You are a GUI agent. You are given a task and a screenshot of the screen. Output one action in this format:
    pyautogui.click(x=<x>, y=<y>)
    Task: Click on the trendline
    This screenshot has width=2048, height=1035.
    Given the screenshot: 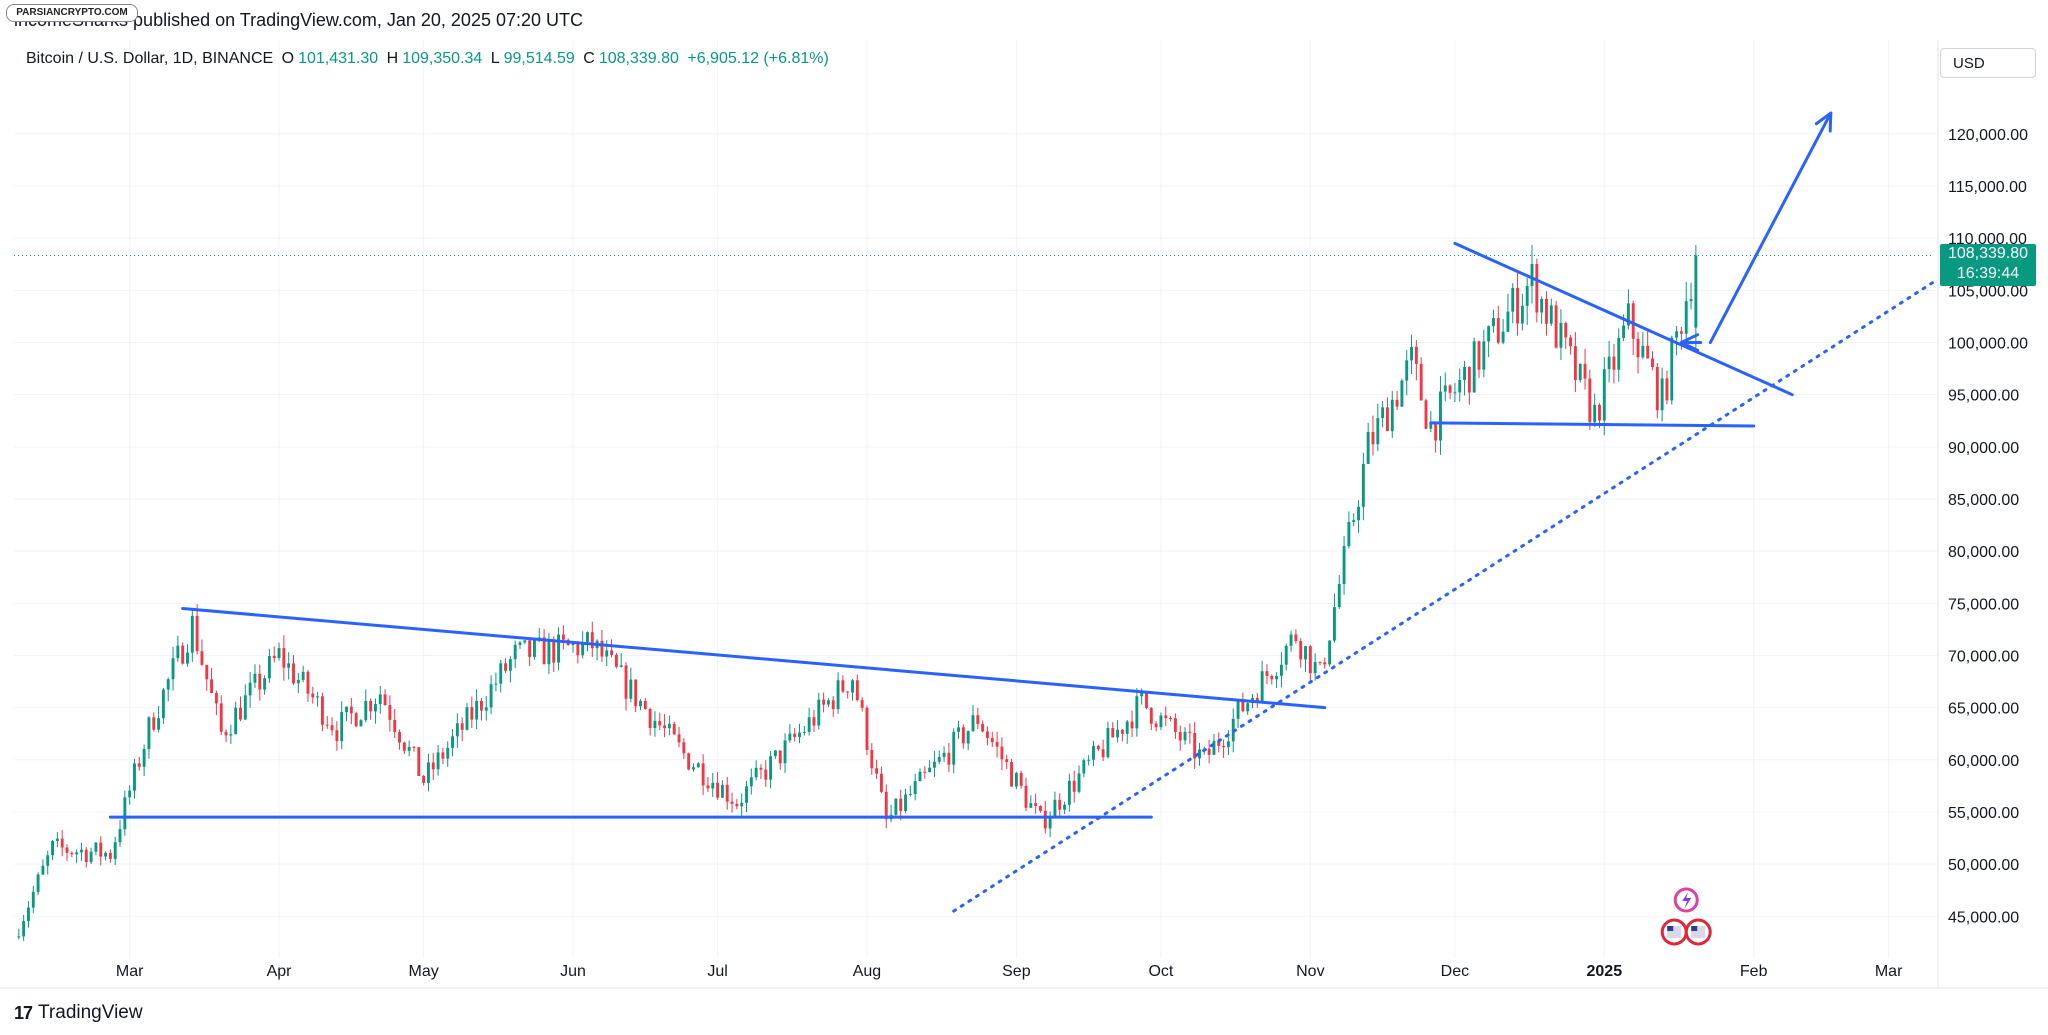 What is the action you would take?
    pyautogui.click(x=1592, y=424)
    